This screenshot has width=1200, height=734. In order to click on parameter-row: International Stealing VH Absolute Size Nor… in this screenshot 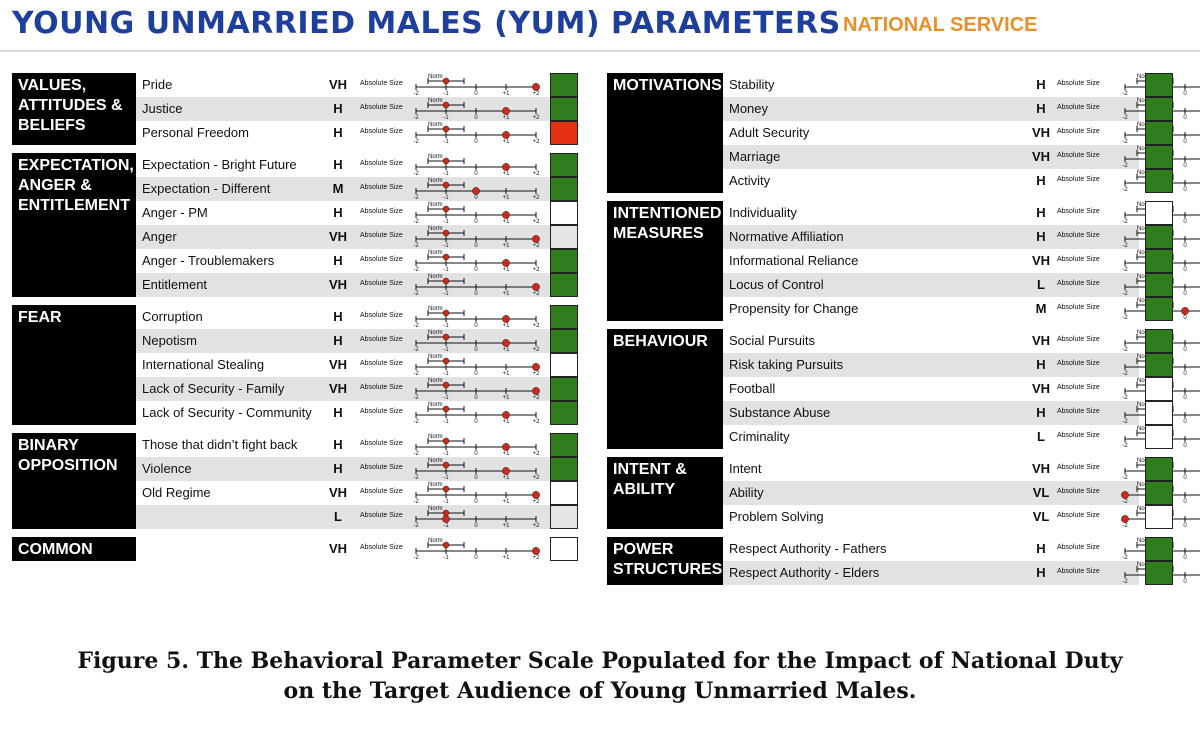, I will do `click(345, 365)`.